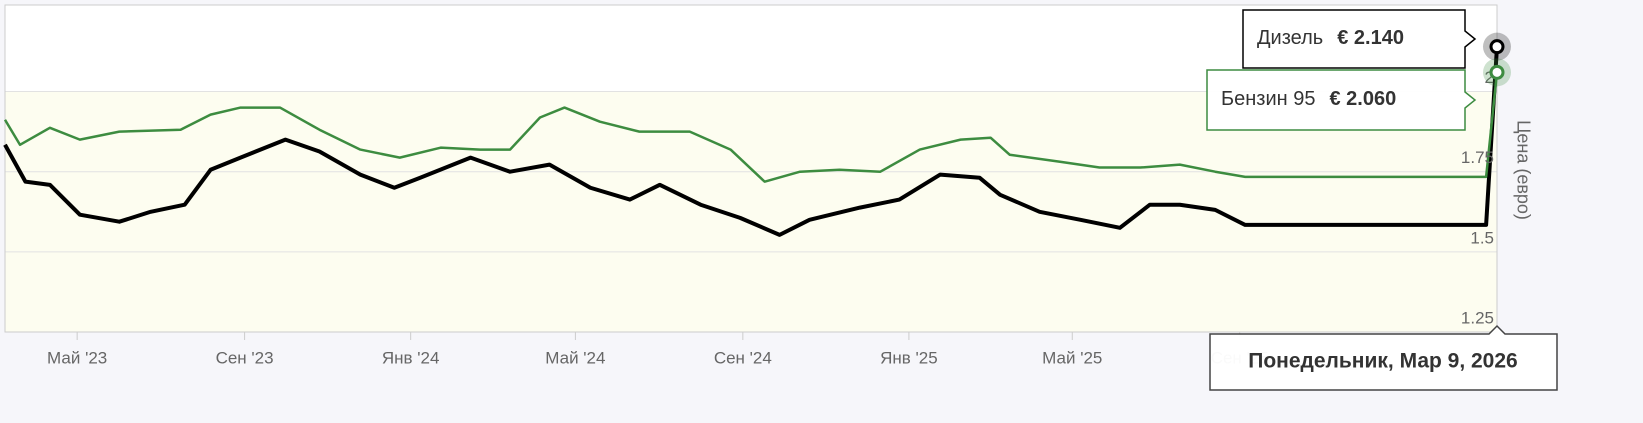  Describe the element at coordinates (1370, 38) in the screenshot. I see `tooltip-value: € 2.140` at that location.